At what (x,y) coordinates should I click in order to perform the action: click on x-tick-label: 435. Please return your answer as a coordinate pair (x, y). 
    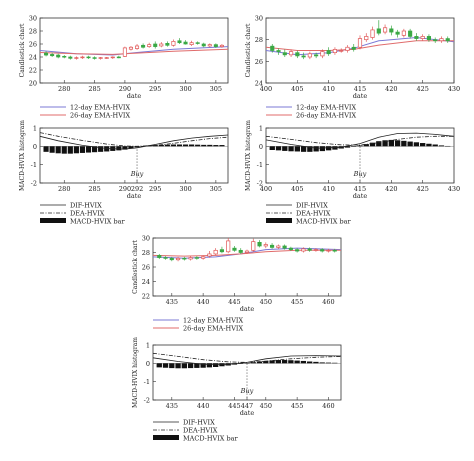
    Looking at the image, I should click on (172, 302).